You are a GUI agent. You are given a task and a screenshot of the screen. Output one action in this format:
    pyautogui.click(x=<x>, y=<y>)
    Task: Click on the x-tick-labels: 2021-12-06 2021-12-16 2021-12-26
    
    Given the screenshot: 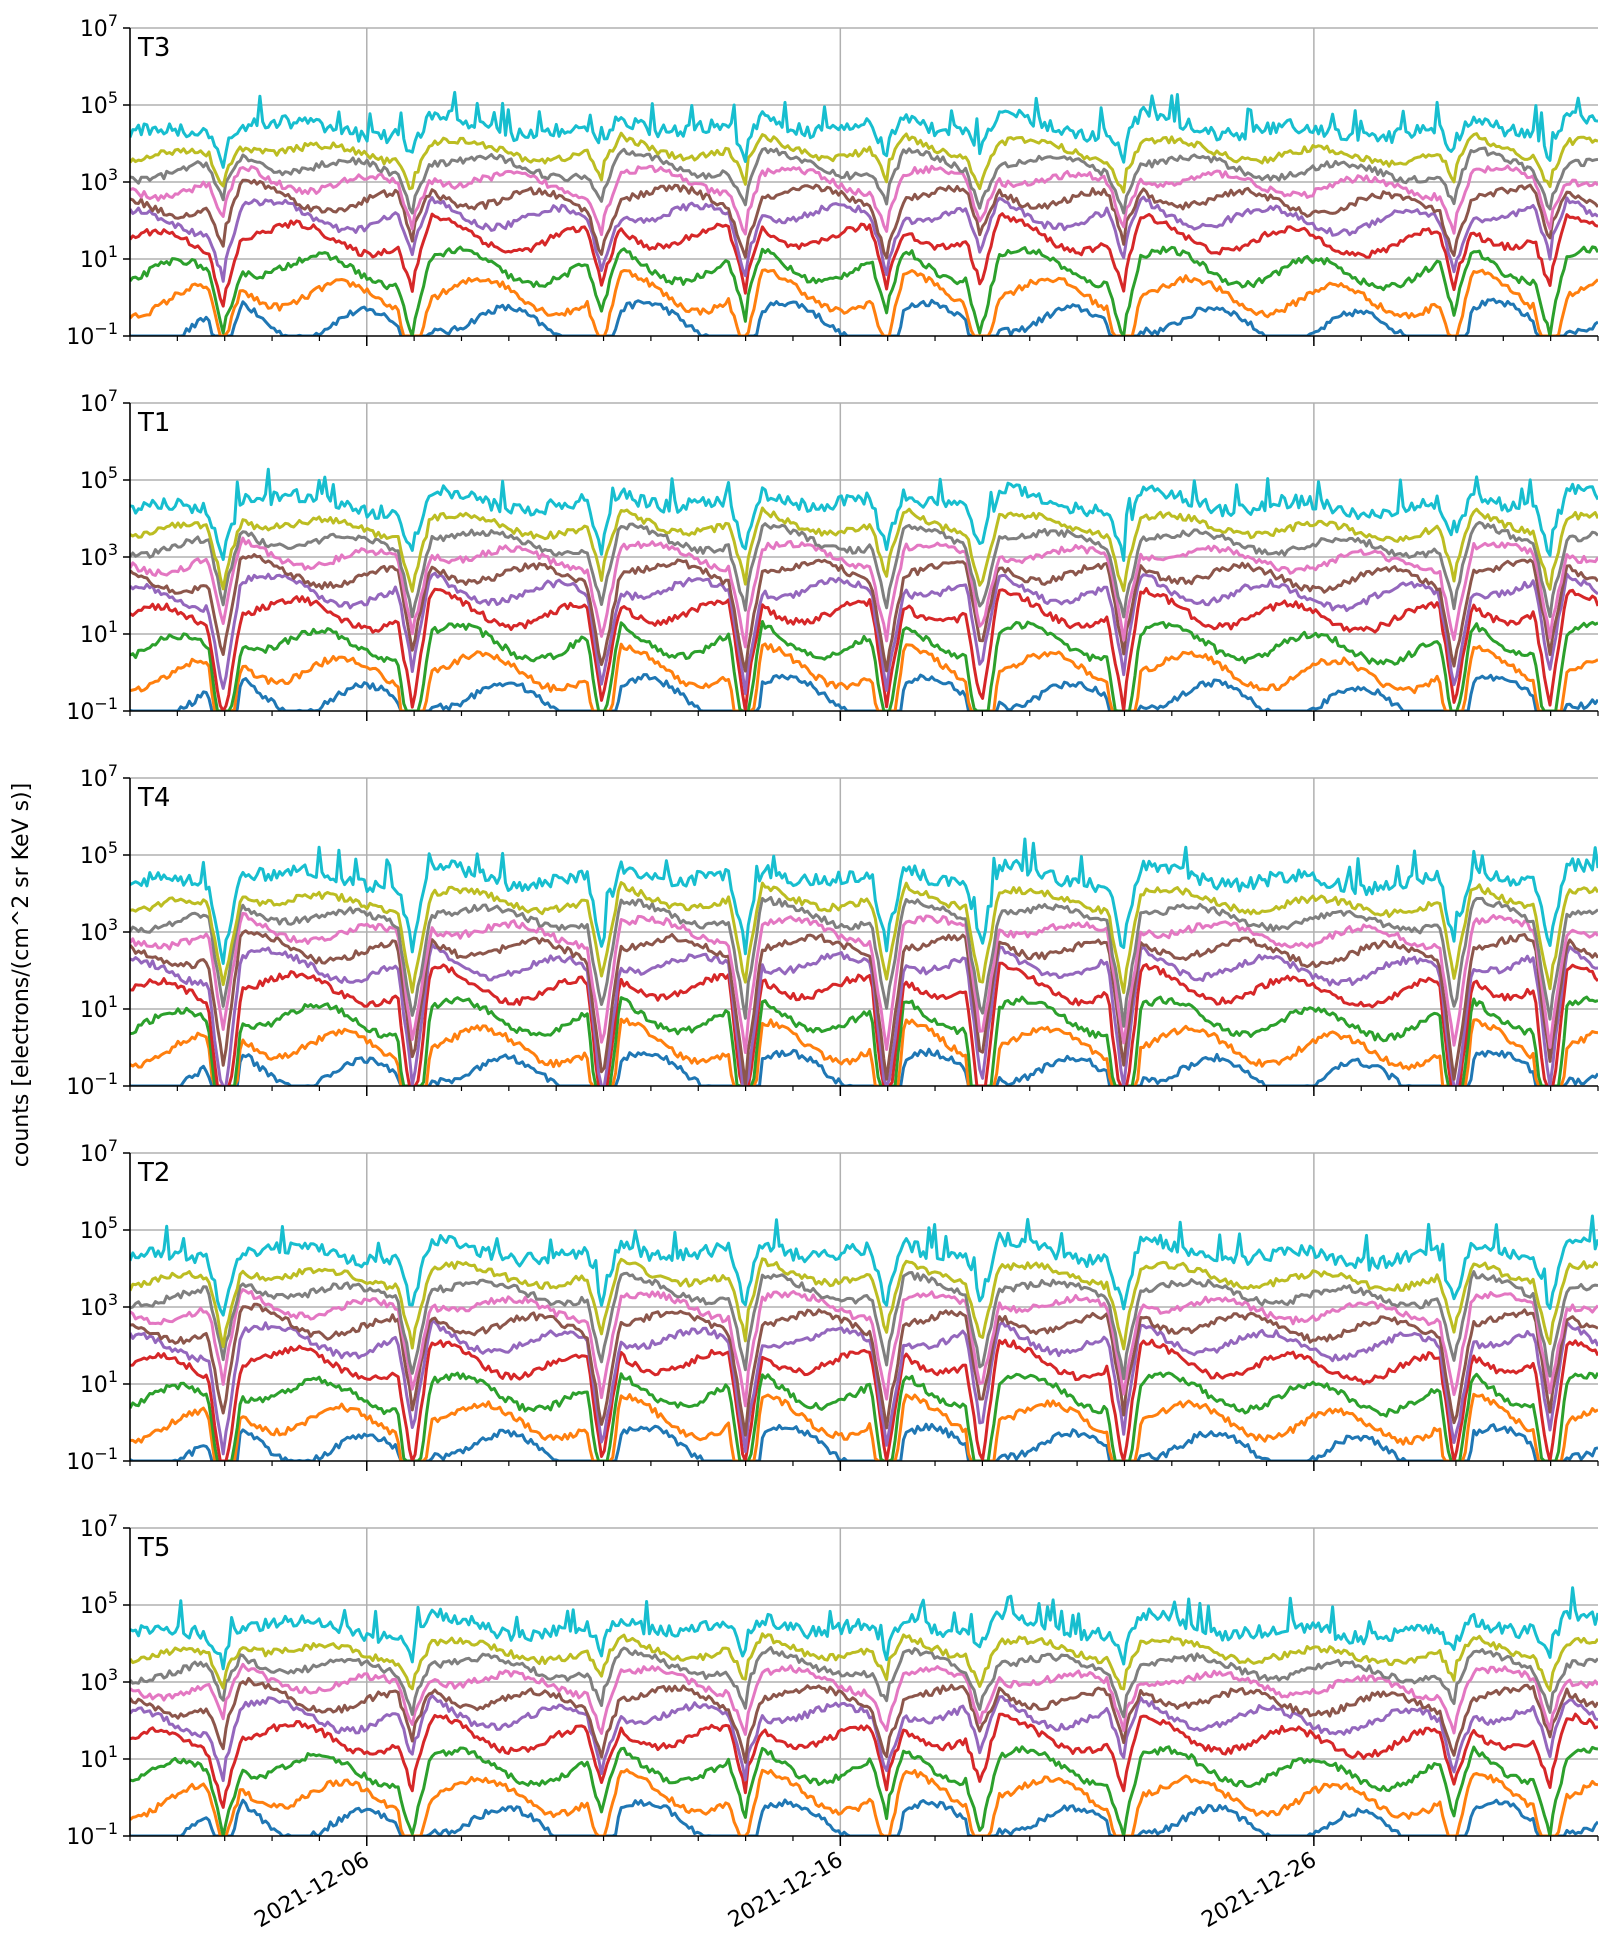 What is the action you would take?
    pyautogui.click(x=786, y=1891)
    